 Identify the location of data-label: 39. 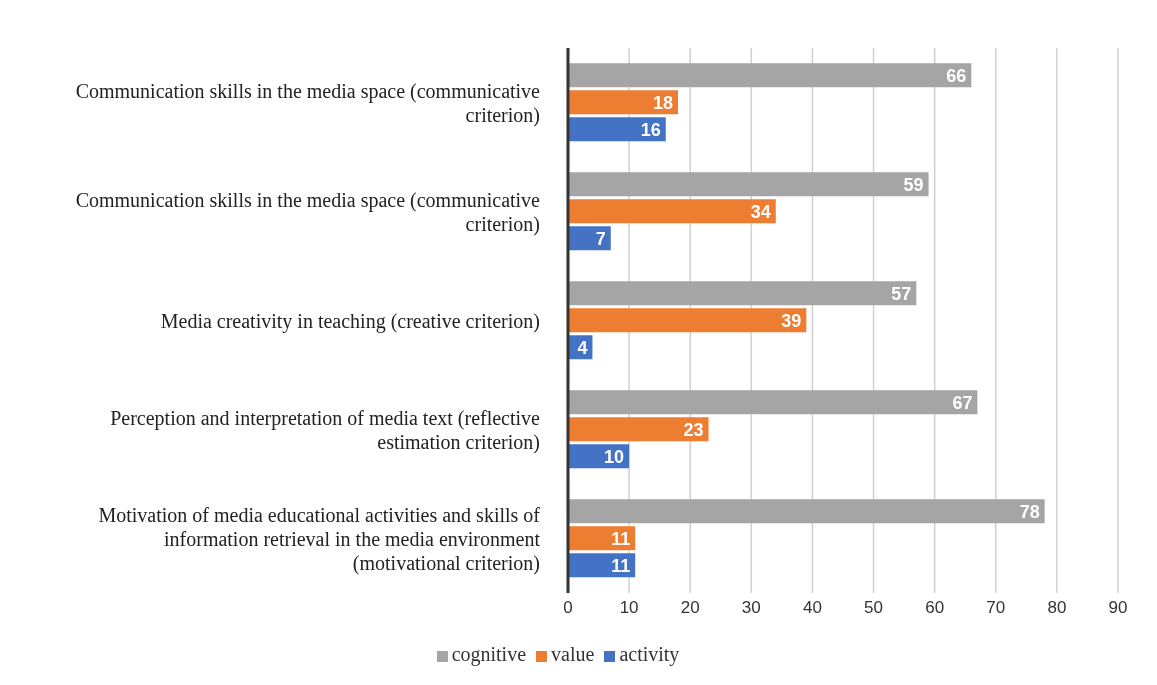
(791, 320).